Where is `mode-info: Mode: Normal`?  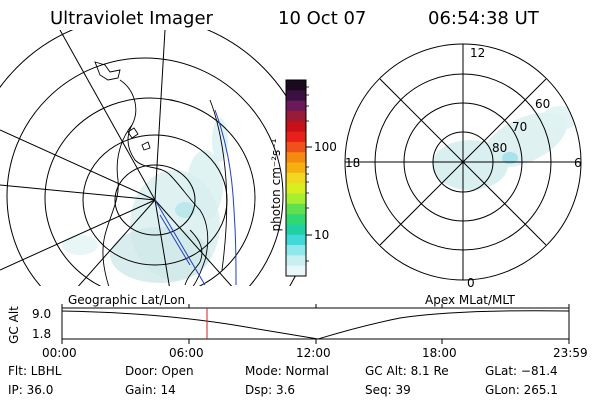
mode-info: Mode: Normal is located at coordinates (287, 371).